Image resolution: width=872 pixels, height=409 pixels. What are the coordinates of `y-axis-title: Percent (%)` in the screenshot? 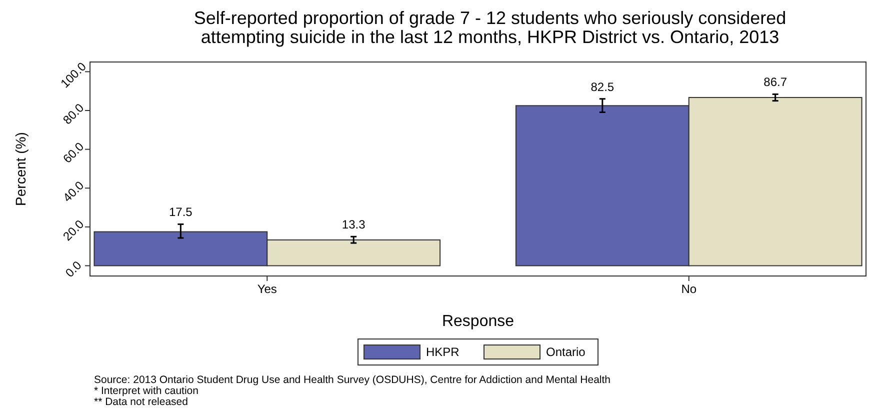 It's located at (20, 169).